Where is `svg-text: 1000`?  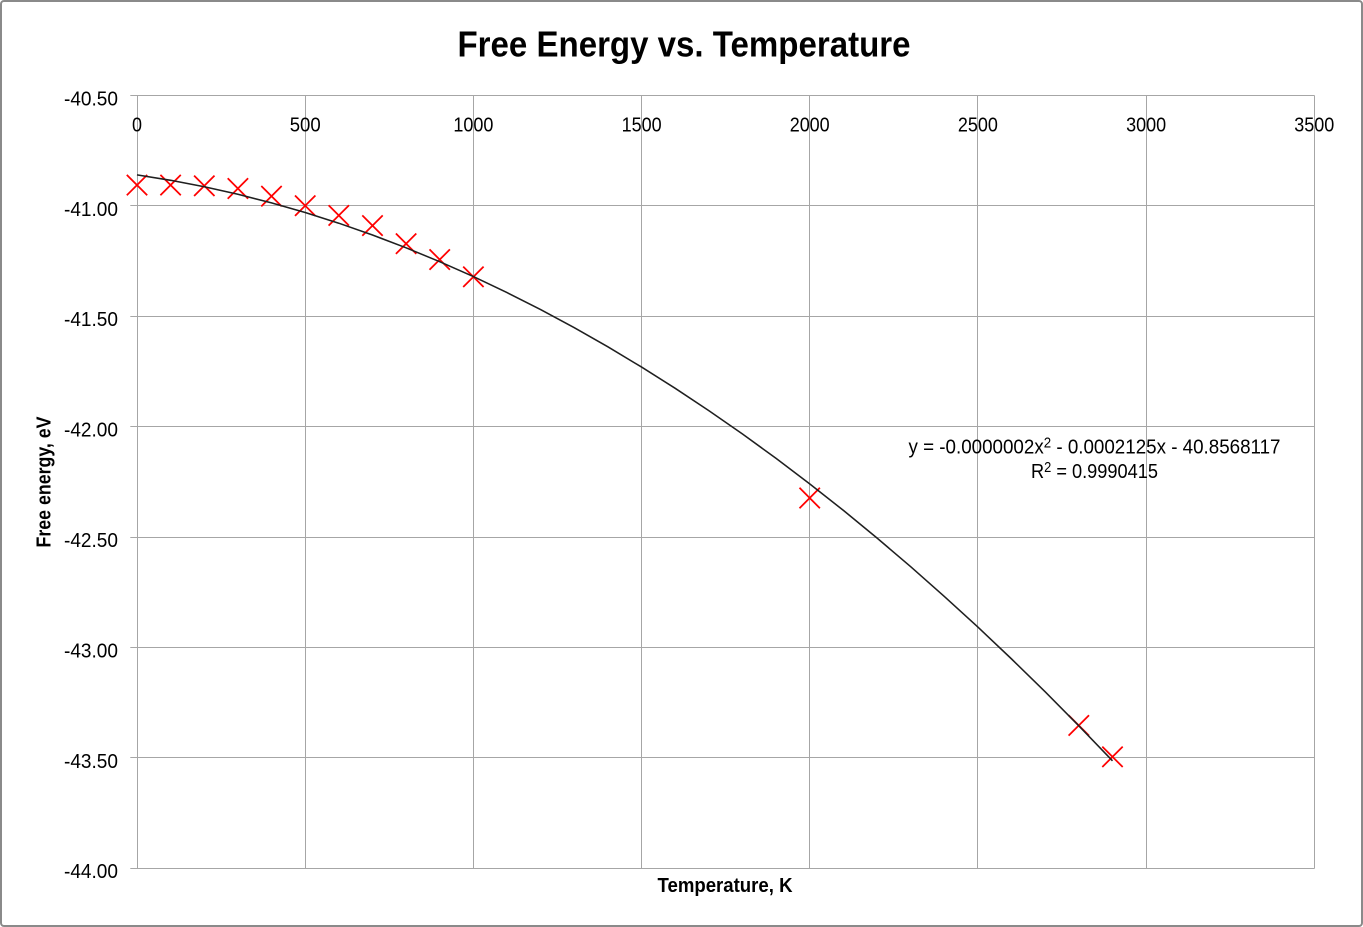
svg-text: 1000 is located at coordinates (473, 124).